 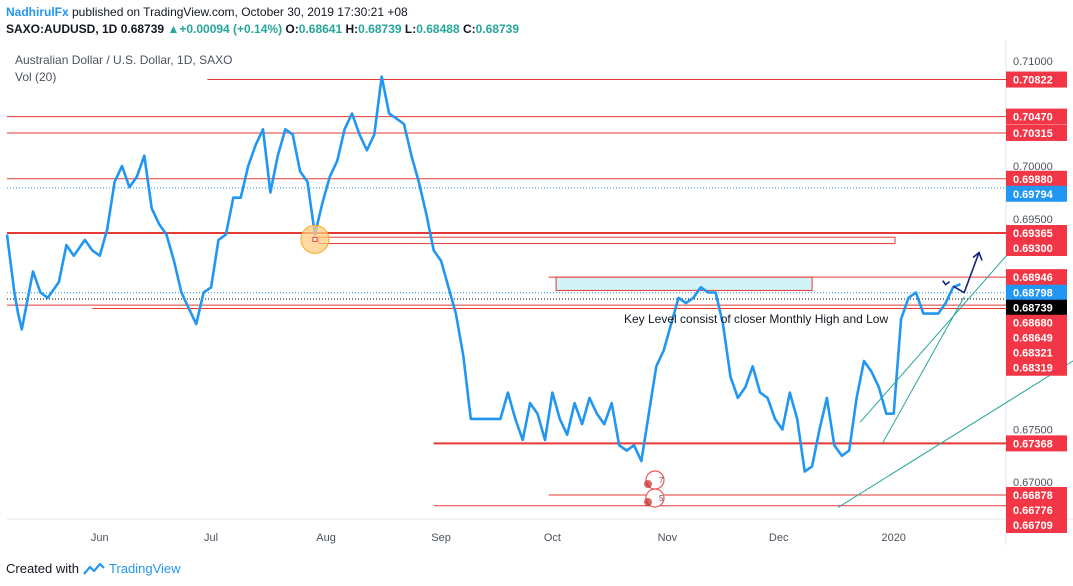 I want to click on price-tag: 0.68321, so click(x=1036, y=352).